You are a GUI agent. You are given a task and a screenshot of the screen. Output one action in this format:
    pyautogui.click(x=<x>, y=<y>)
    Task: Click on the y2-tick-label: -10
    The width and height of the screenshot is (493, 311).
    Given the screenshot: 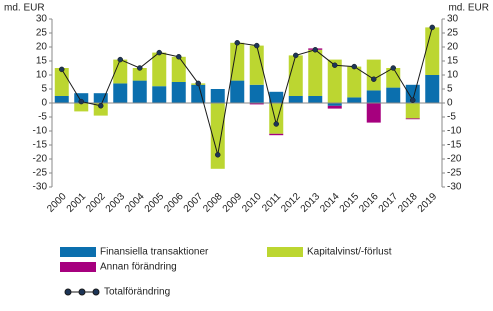 What is the action you would take?
    pyautogui.click(x=454, y=131)
    